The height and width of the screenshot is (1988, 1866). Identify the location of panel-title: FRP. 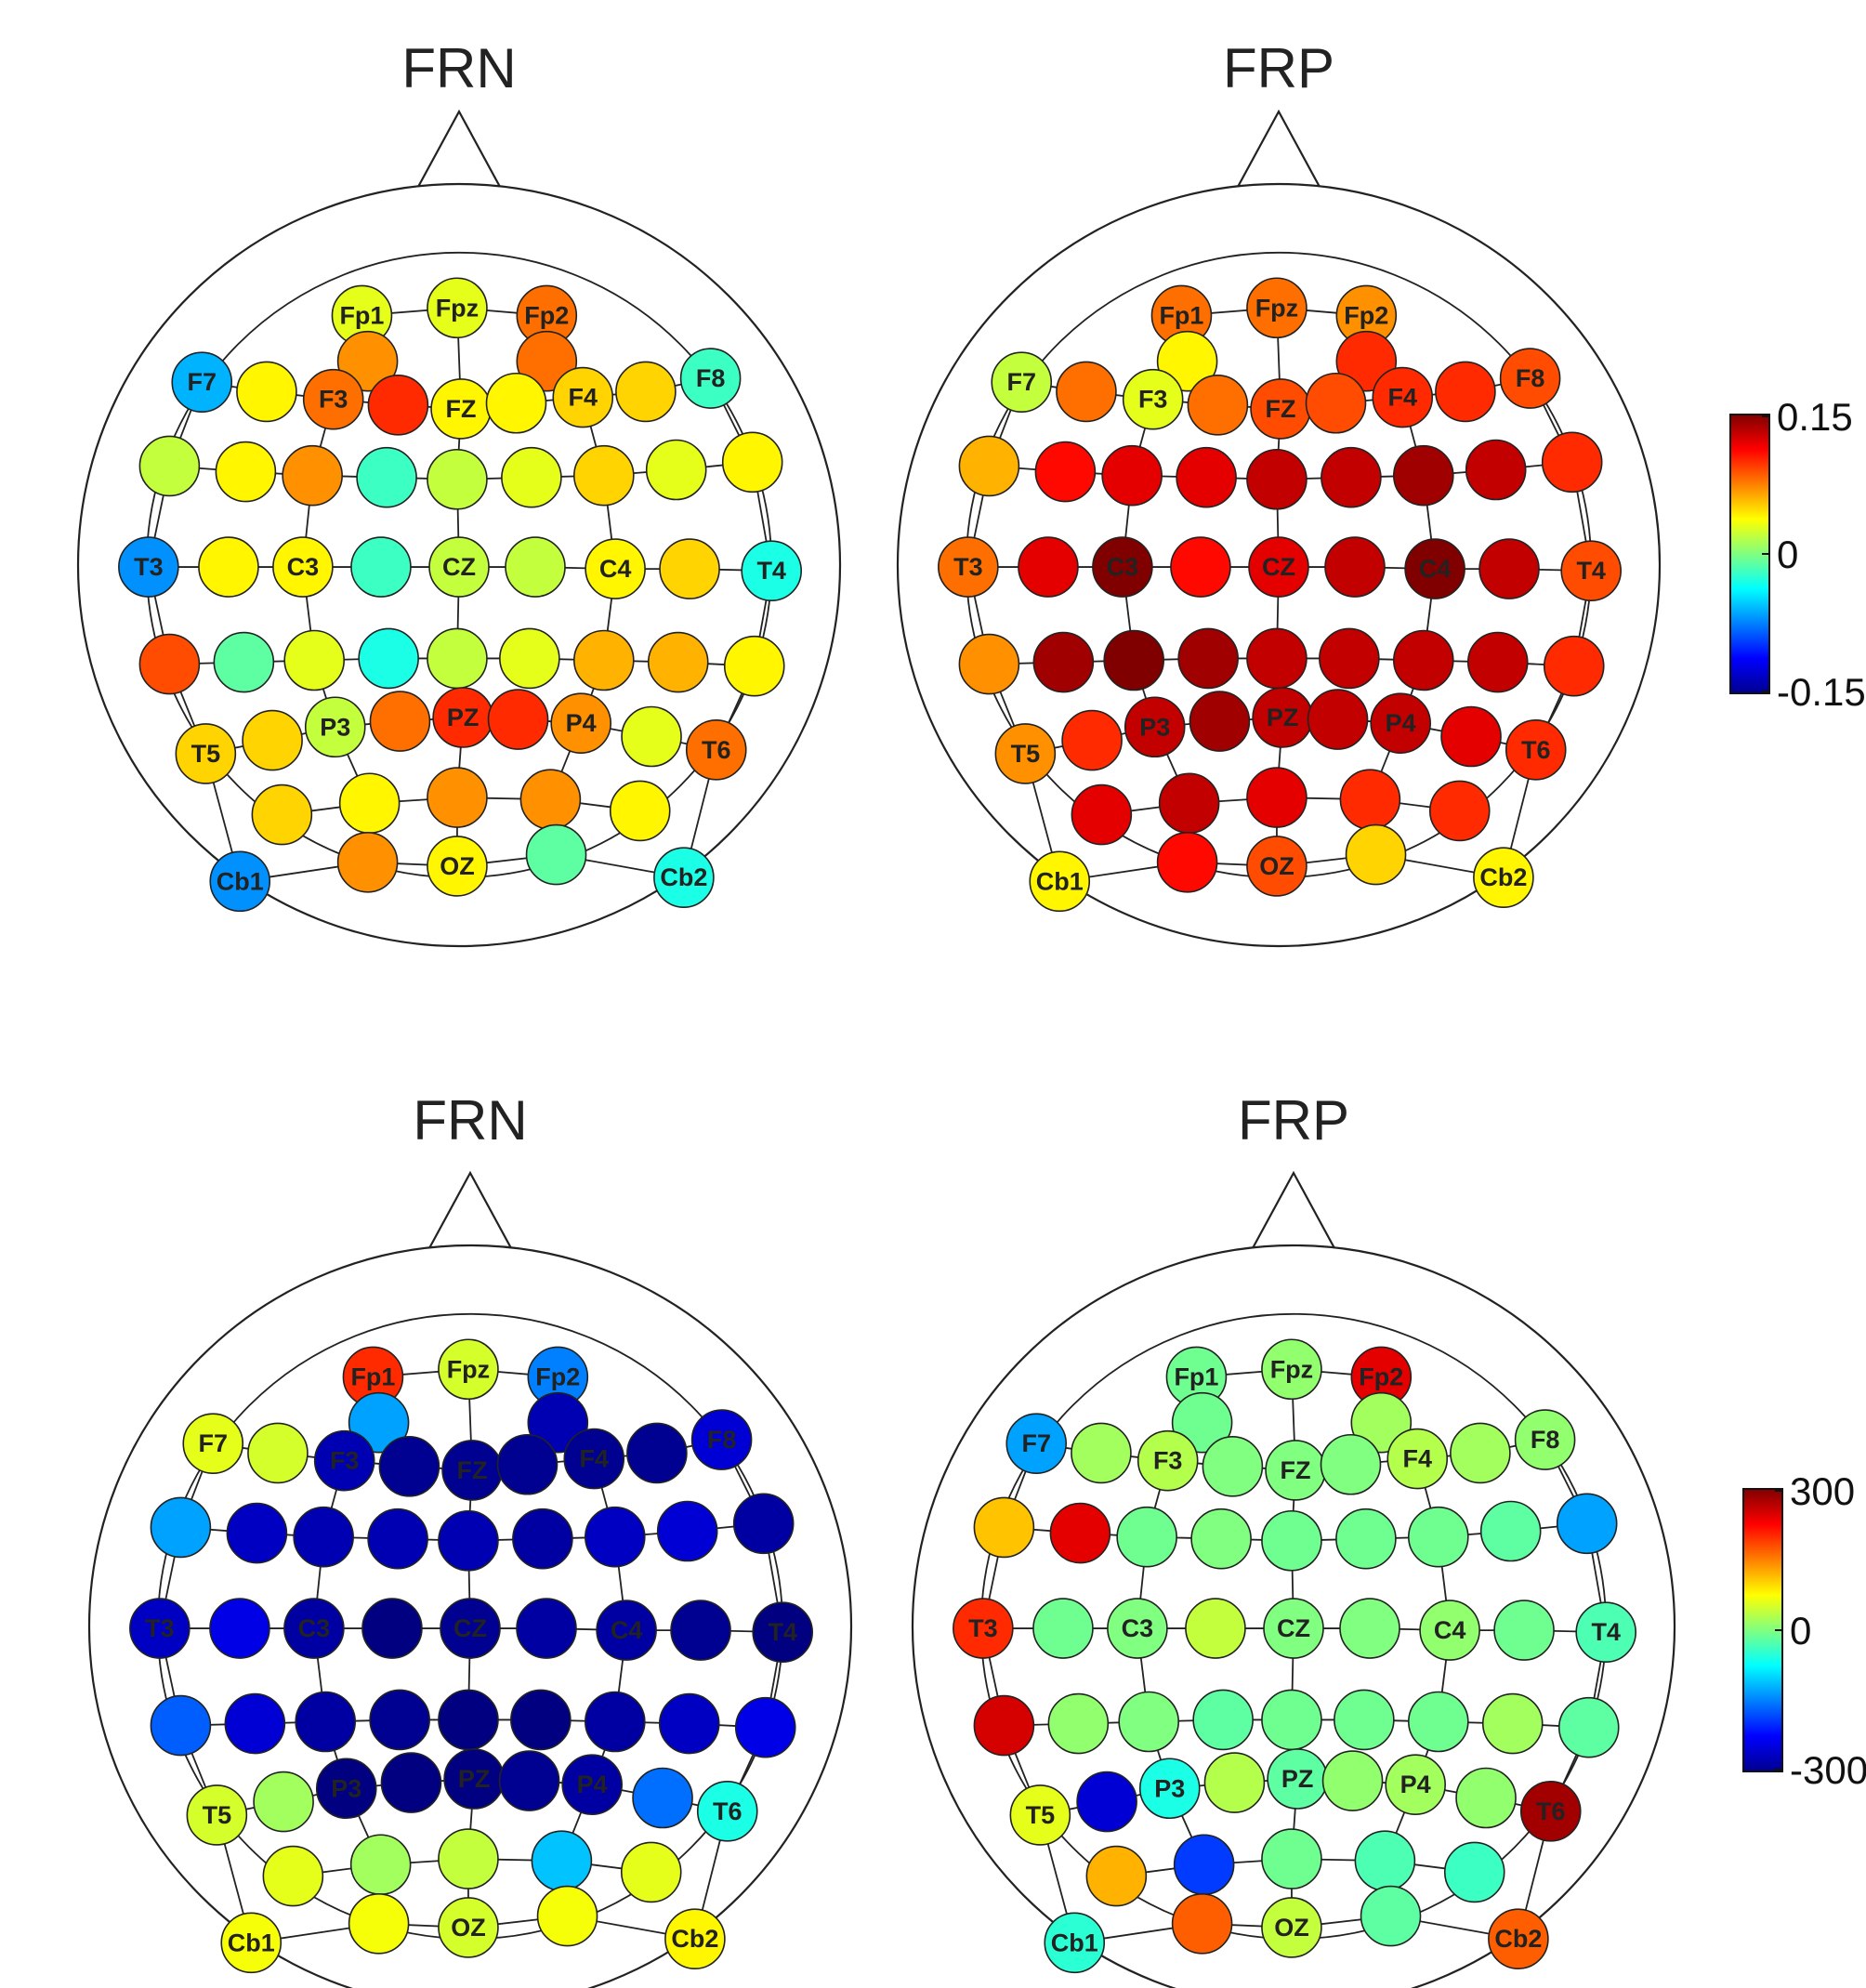
(1278, 68).